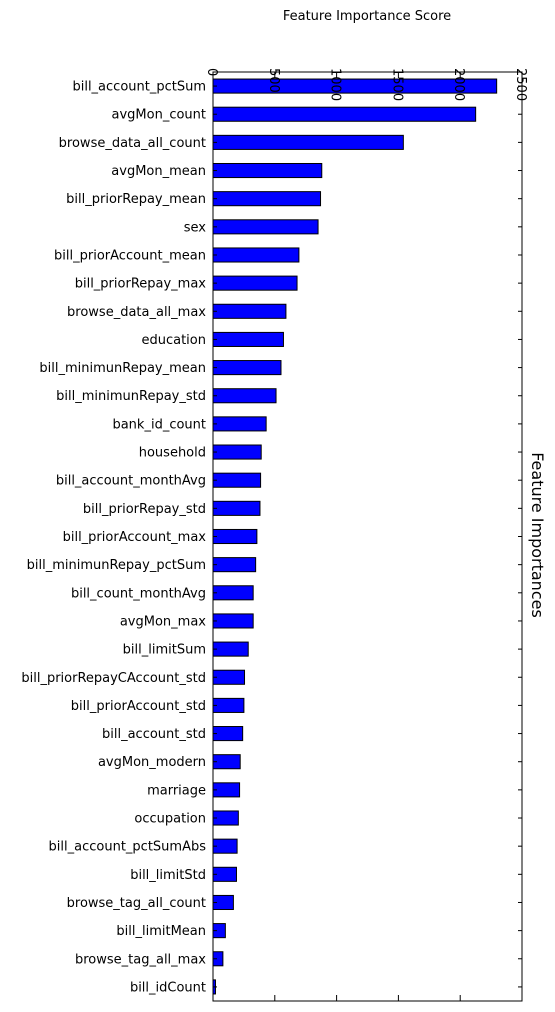  Describe the element at coordinates (367, 16) in the screenshot. I see `x-axis-label: Feature Importance Score` at that location.